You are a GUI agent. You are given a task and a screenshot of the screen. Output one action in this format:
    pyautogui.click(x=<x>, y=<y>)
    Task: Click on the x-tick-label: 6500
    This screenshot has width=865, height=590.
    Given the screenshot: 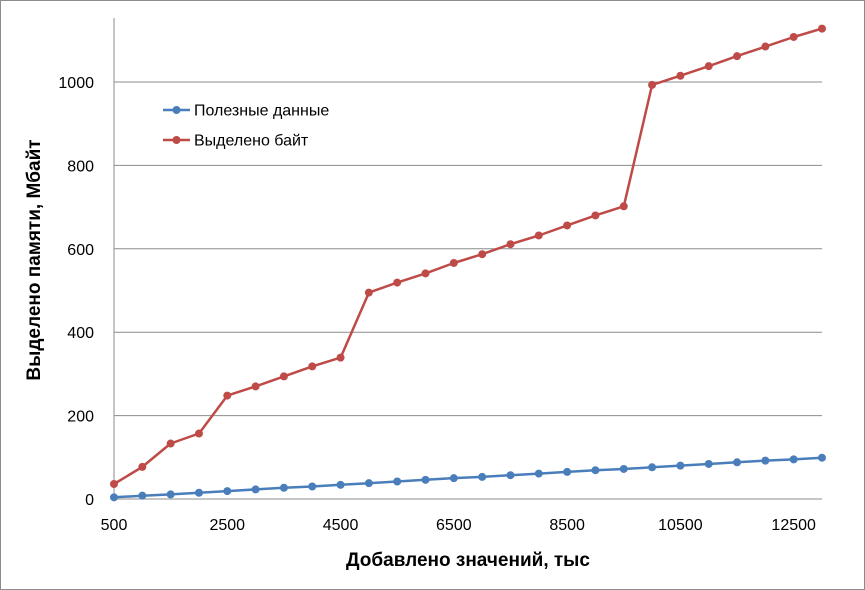 What is the action you would take?
    pyautogui.click(x=454, y=525)
    